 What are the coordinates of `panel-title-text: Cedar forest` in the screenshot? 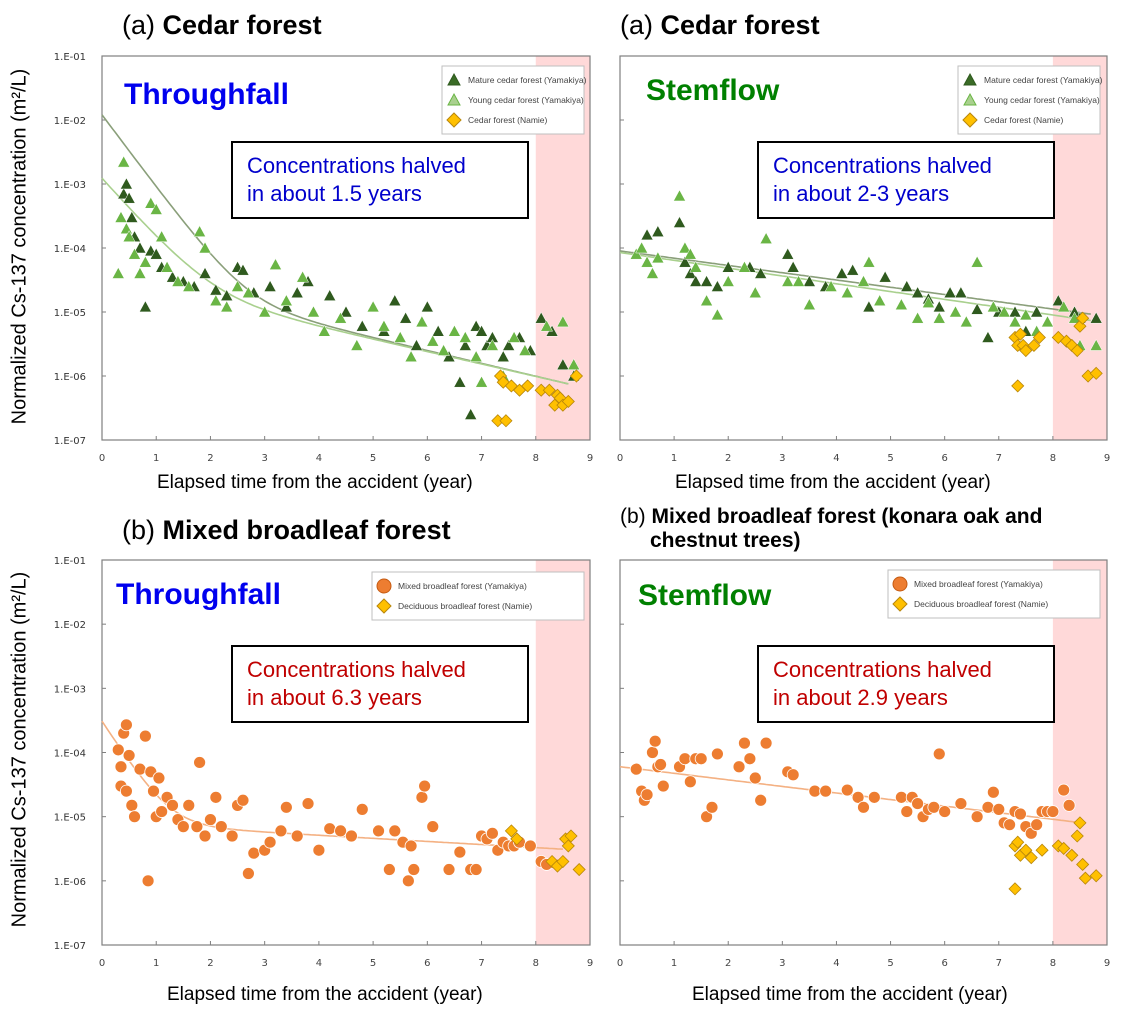 It's located at (740, 25).